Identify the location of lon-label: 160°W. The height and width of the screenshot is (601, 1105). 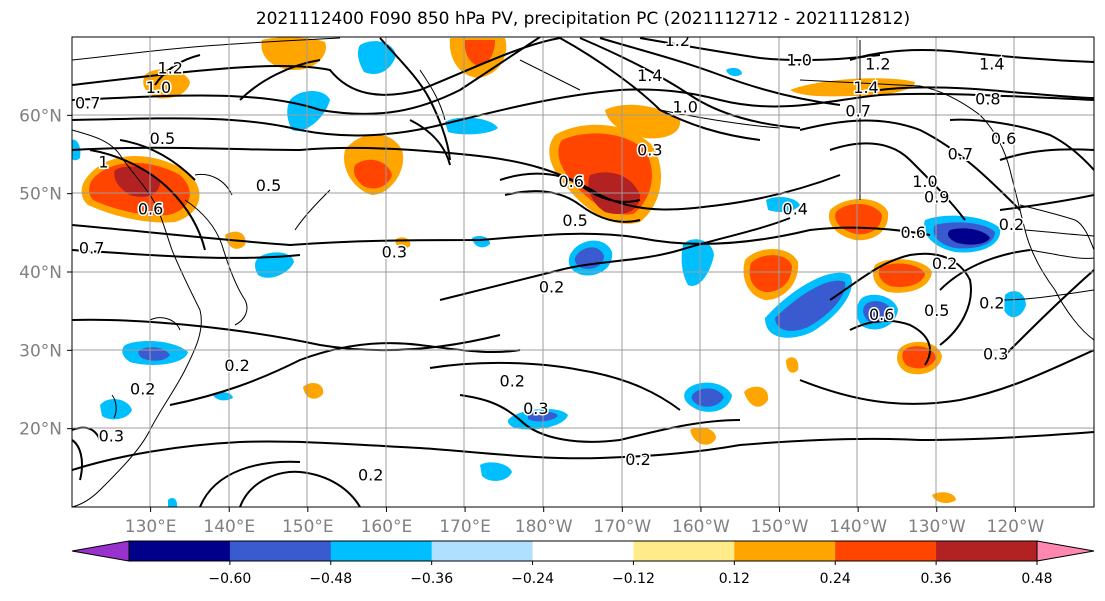
(701, 527).